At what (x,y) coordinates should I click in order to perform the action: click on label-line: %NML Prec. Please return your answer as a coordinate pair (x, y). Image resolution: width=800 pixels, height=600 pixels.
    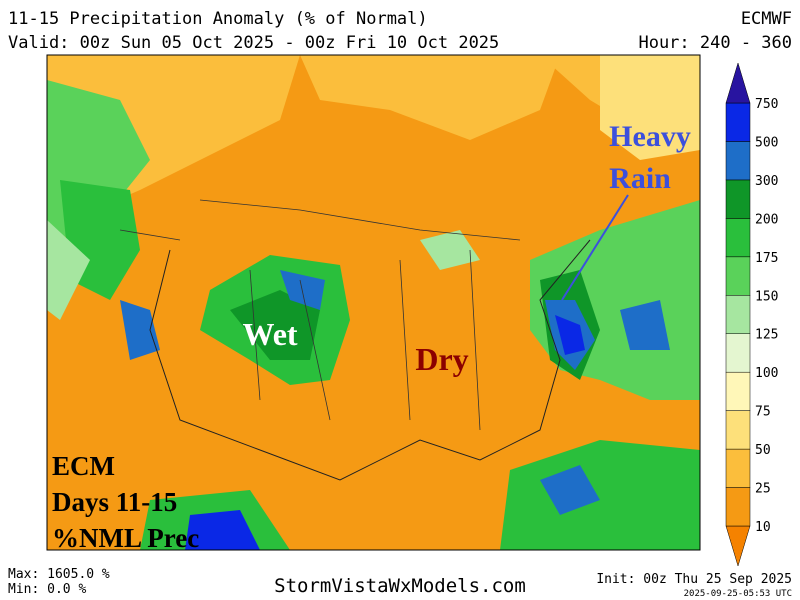
    Looking at the image, I should click on (125, 538).